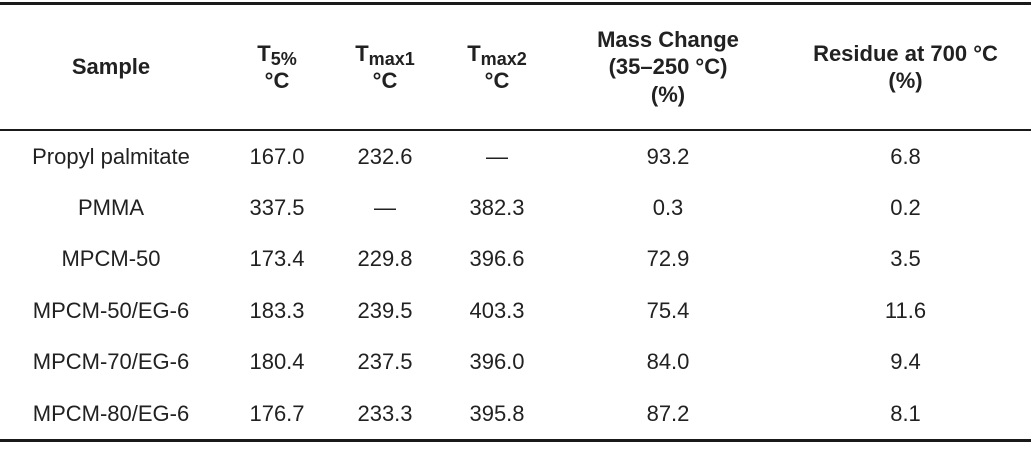  Describe the element at coordinates (385, 413) in the screenshot. I see `cell-tmax1: 233.3` at that location.